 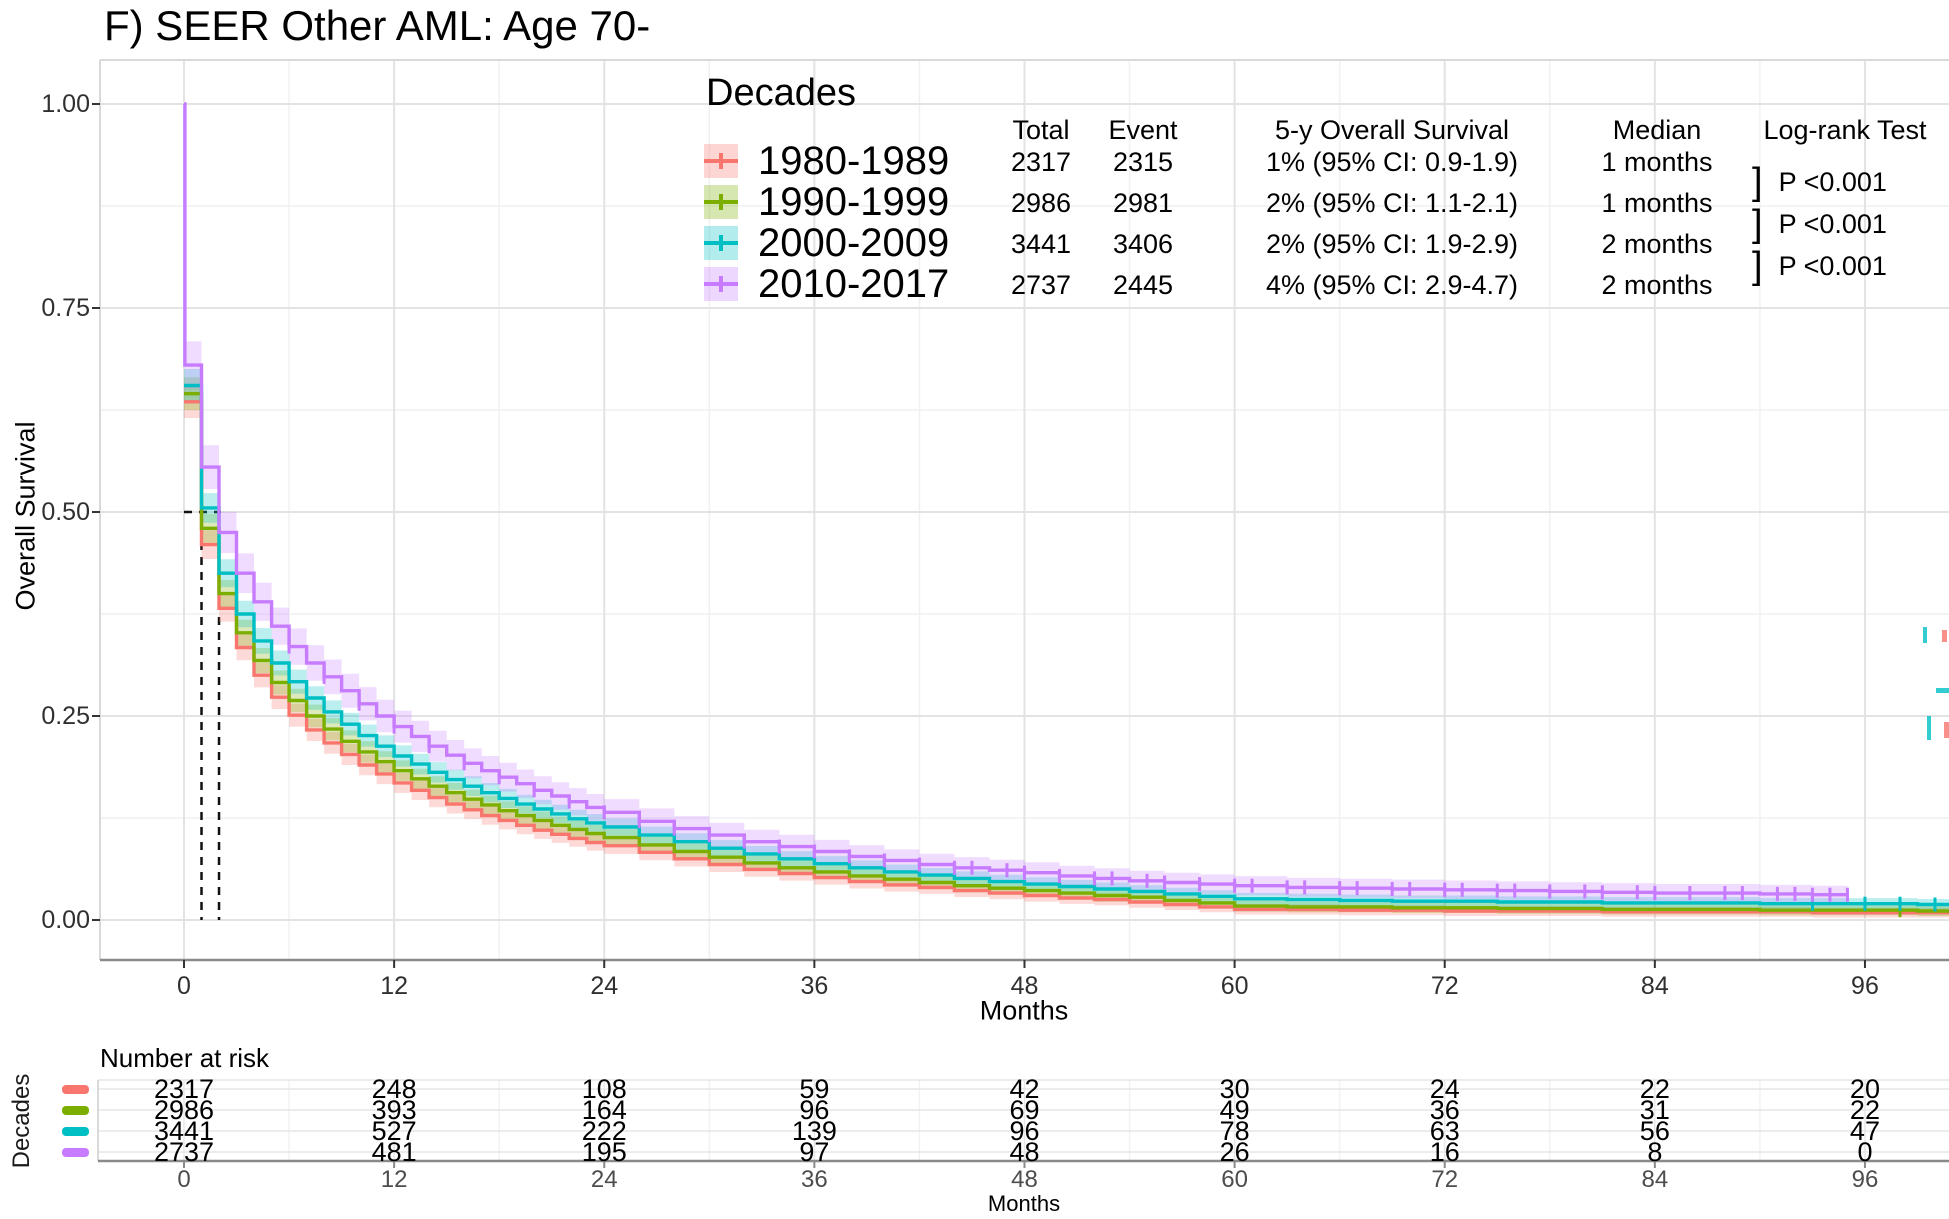 I want to click on risk-count-2010-2017-m36: 97, so click(x=814, y=1152).